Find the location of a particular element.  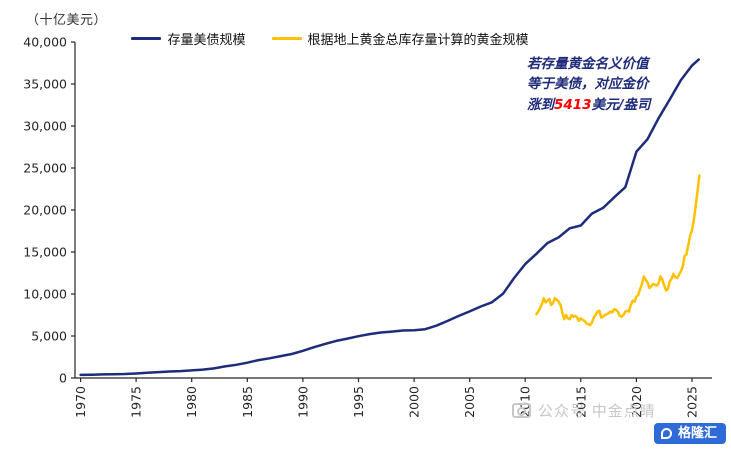

annotation-line-3-post: 美元/盎司 is located at coordinates (621, 104).